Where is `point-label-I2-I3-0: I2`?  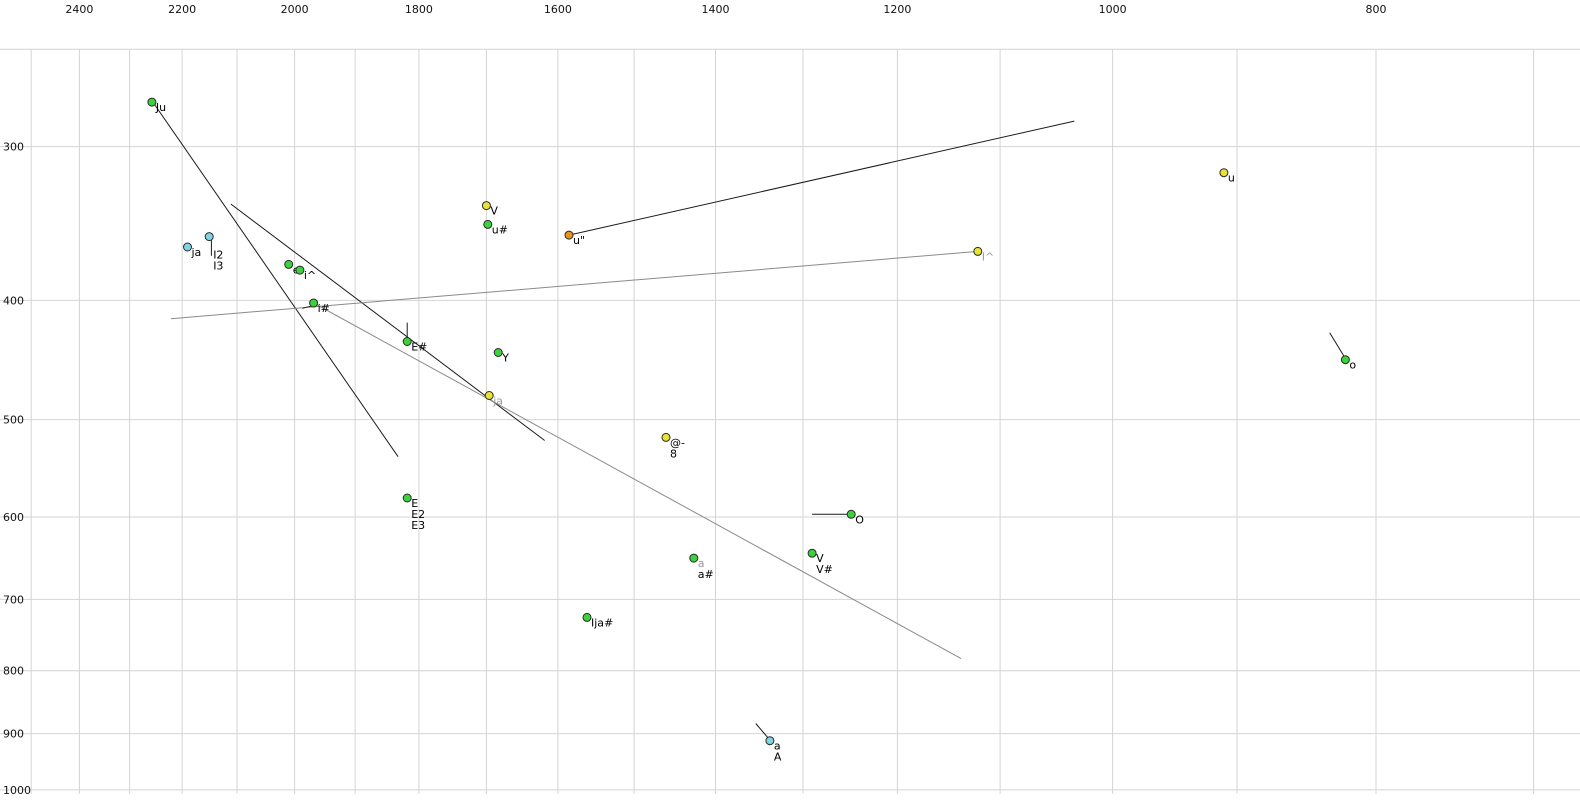 point-label-I2-I3-0: I2 is located at coordinates (218, 255).